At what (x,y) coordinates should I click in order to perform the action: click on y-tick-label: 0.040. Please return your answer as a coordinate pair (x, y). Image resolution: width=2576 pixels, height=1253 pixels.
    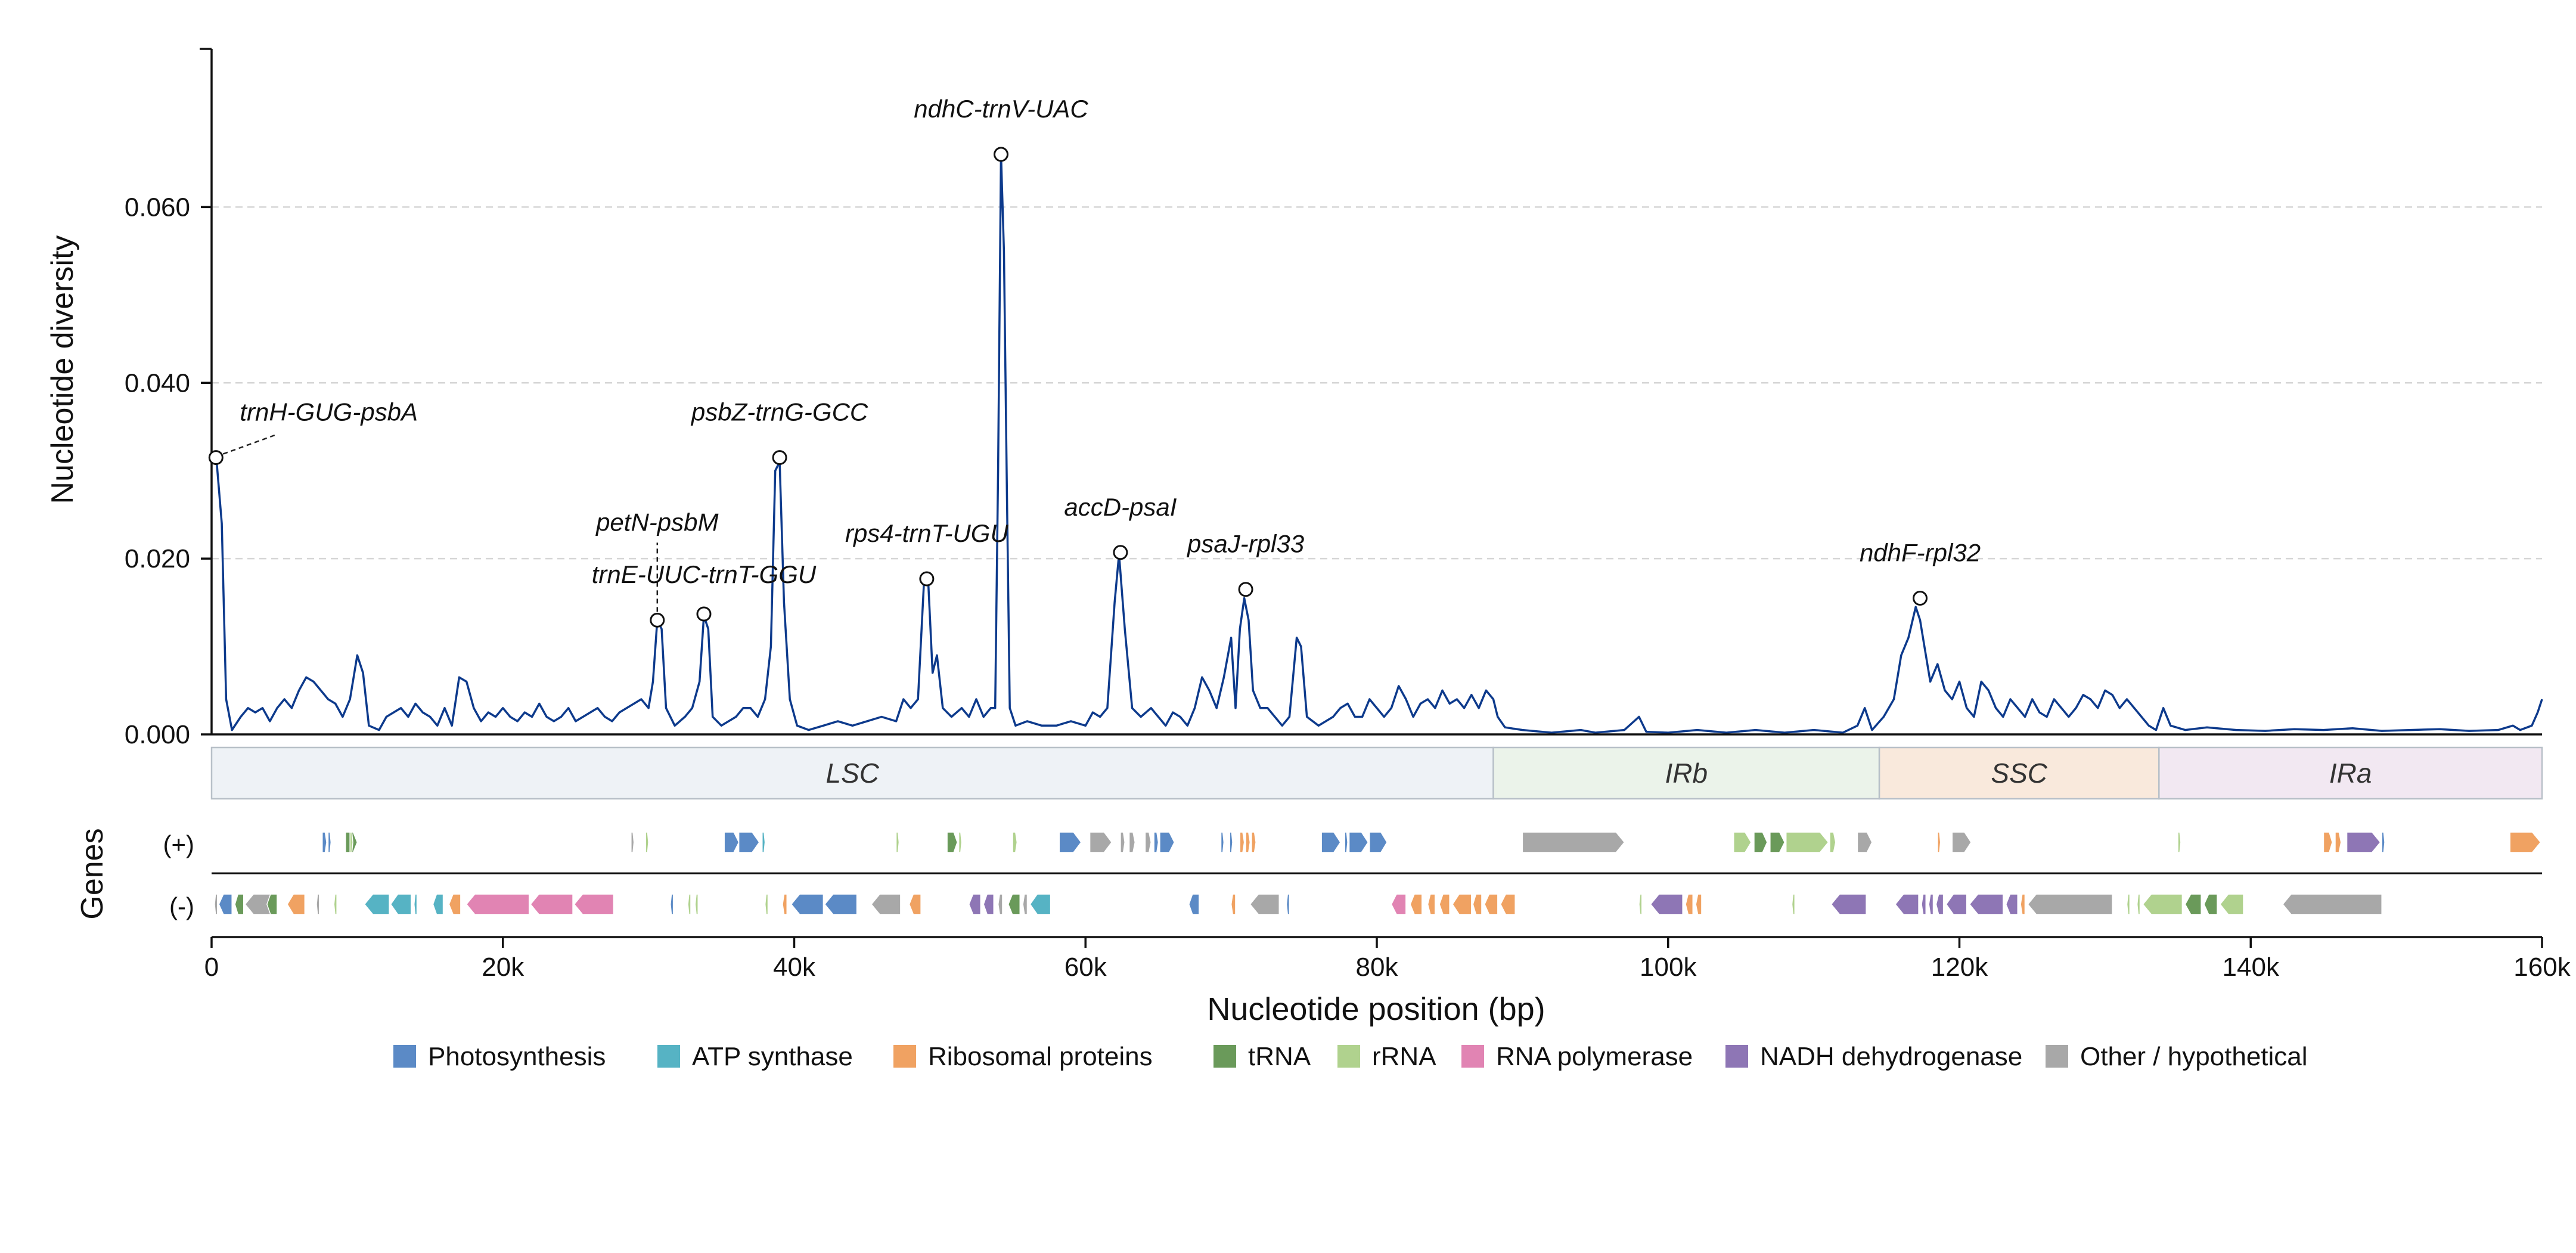
    Looking at the image, I should click on (158, 383).